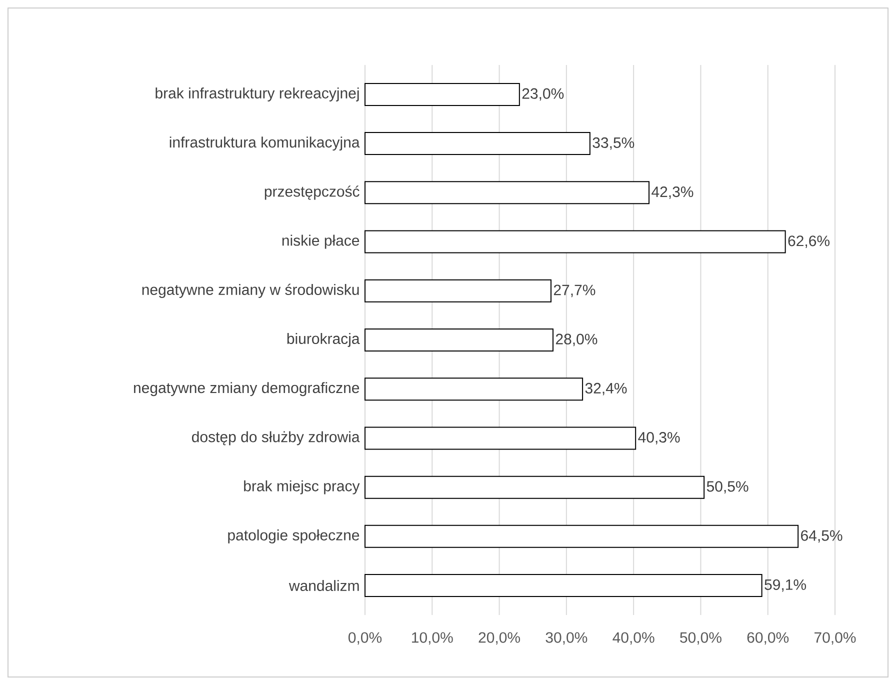 This screenshot has height=685, width=896. I want to click on x-tick-label: 30,0%, so click(567, 638).